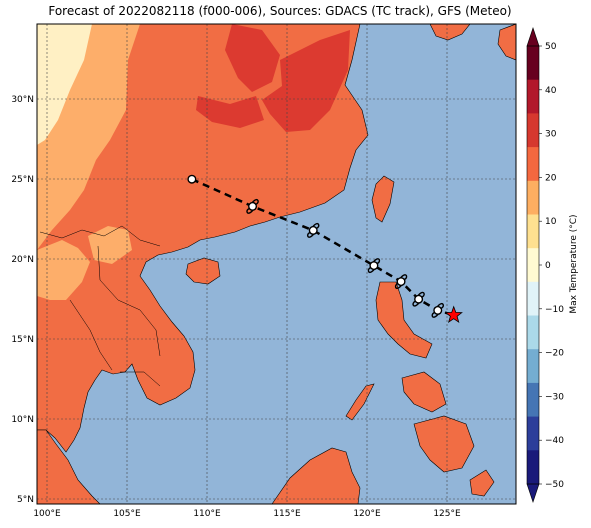 The width and height of the screenshot is (591, 528). Describe the element at coordinates (100, 306) in the screenshot. I see `country-borders` at that location.